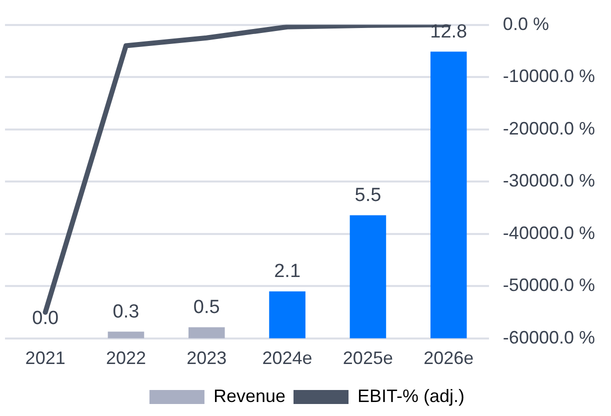  Describe the element at coordinates (249, 396) in the screenshot. I see `legend-label: Revenue` at that location.